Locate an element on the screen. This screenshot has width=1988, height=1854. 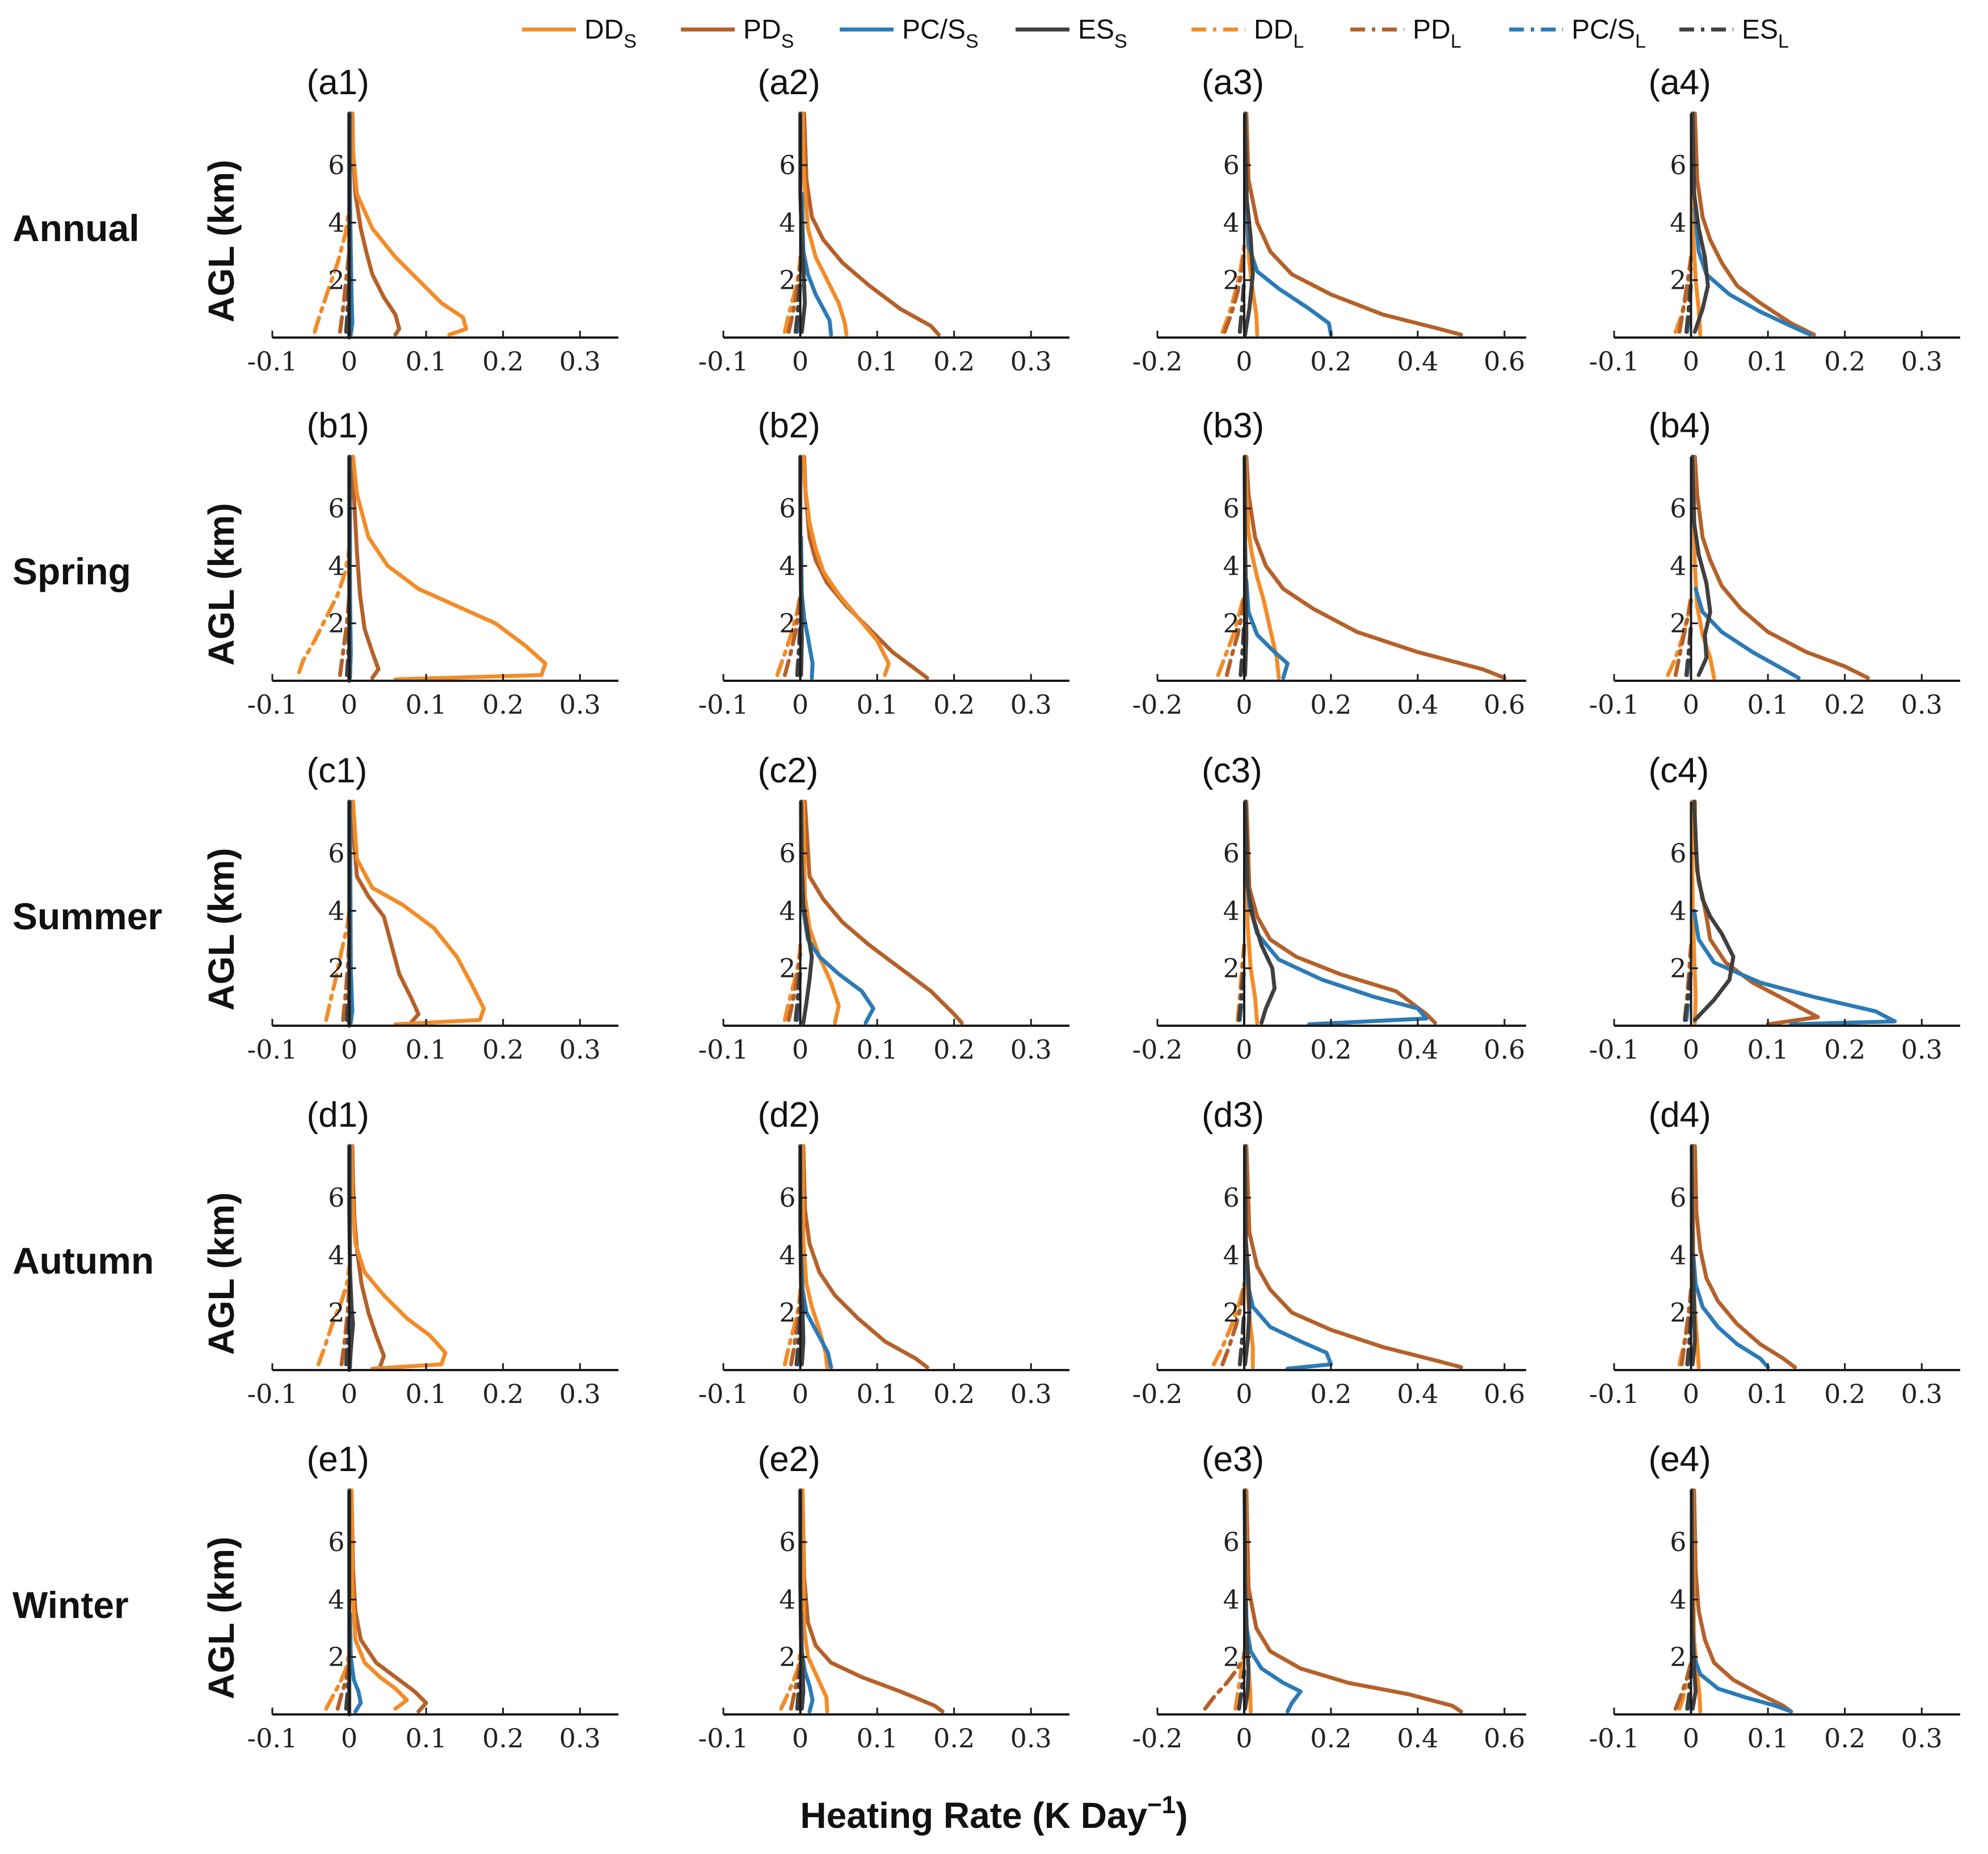
panel-label: (d4) is located at coordinates (1680, 1115).